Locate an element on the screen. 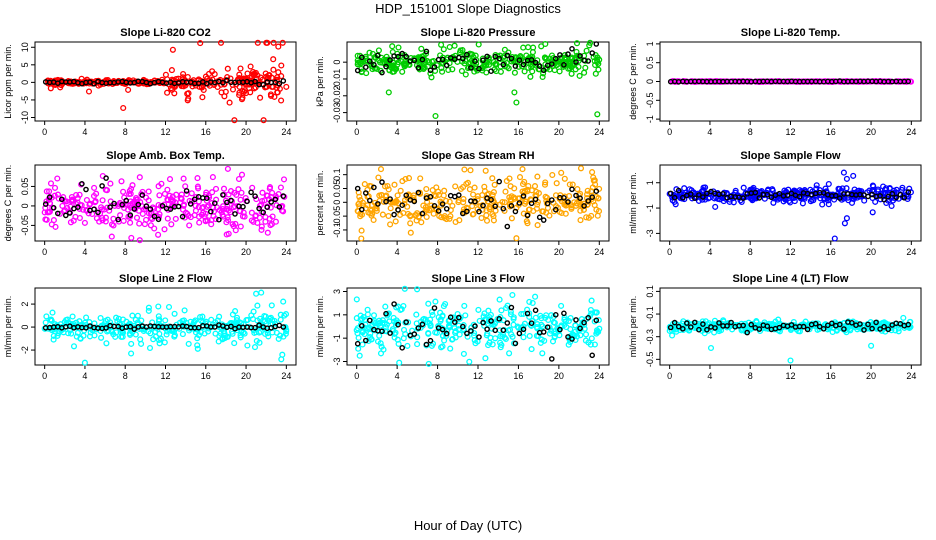 The height and width of the screenshot is (540, 936). y-tick-label: -10 is located at coordinates (25, 117).